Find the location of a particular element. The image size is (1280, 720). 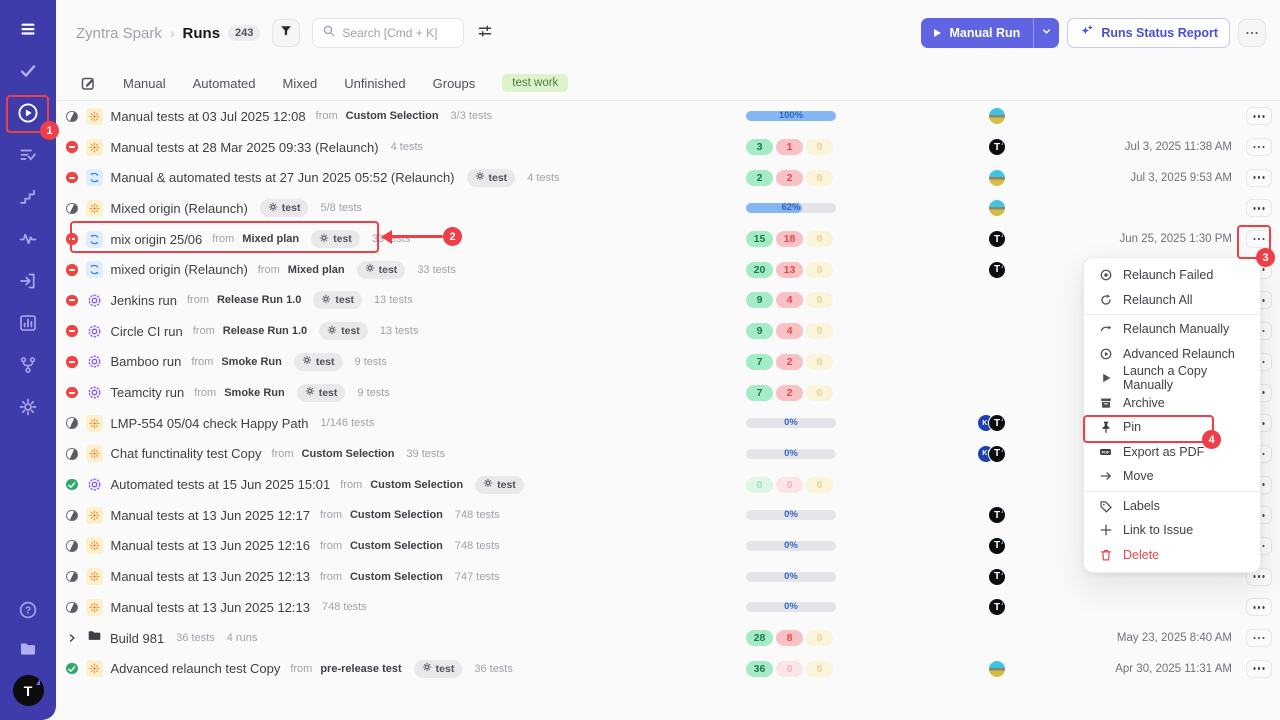

manual-run-button: Manual Run is located at coordinates (977, 33).